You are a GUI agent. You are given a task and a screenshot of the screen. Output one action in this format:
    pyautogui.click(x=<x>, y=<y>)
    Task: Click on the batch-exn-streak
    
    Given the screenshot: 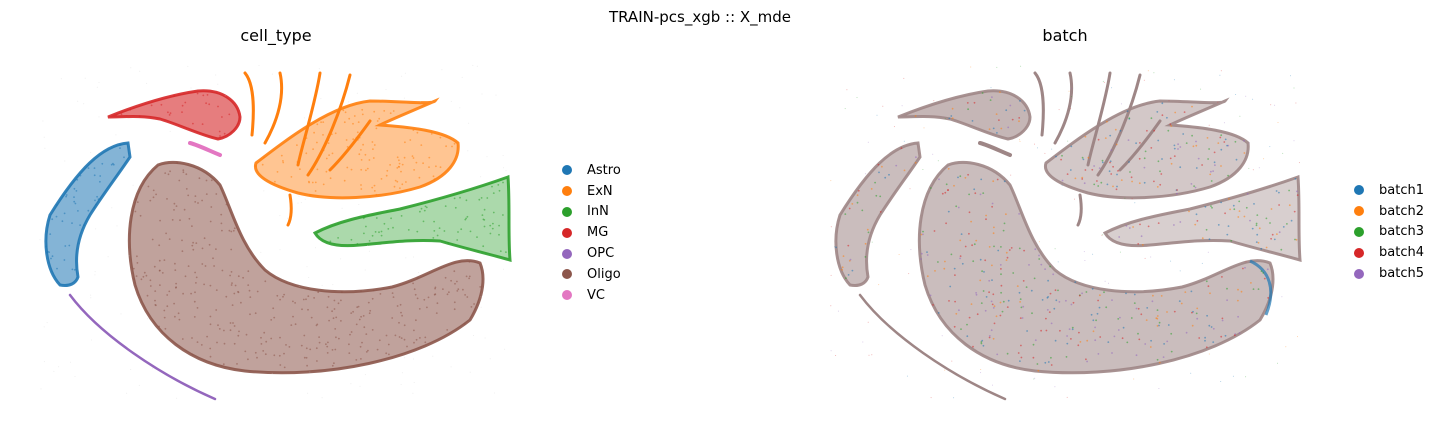 What is the action you would take?
    pyautogui.click(x=1119, y=125)
    